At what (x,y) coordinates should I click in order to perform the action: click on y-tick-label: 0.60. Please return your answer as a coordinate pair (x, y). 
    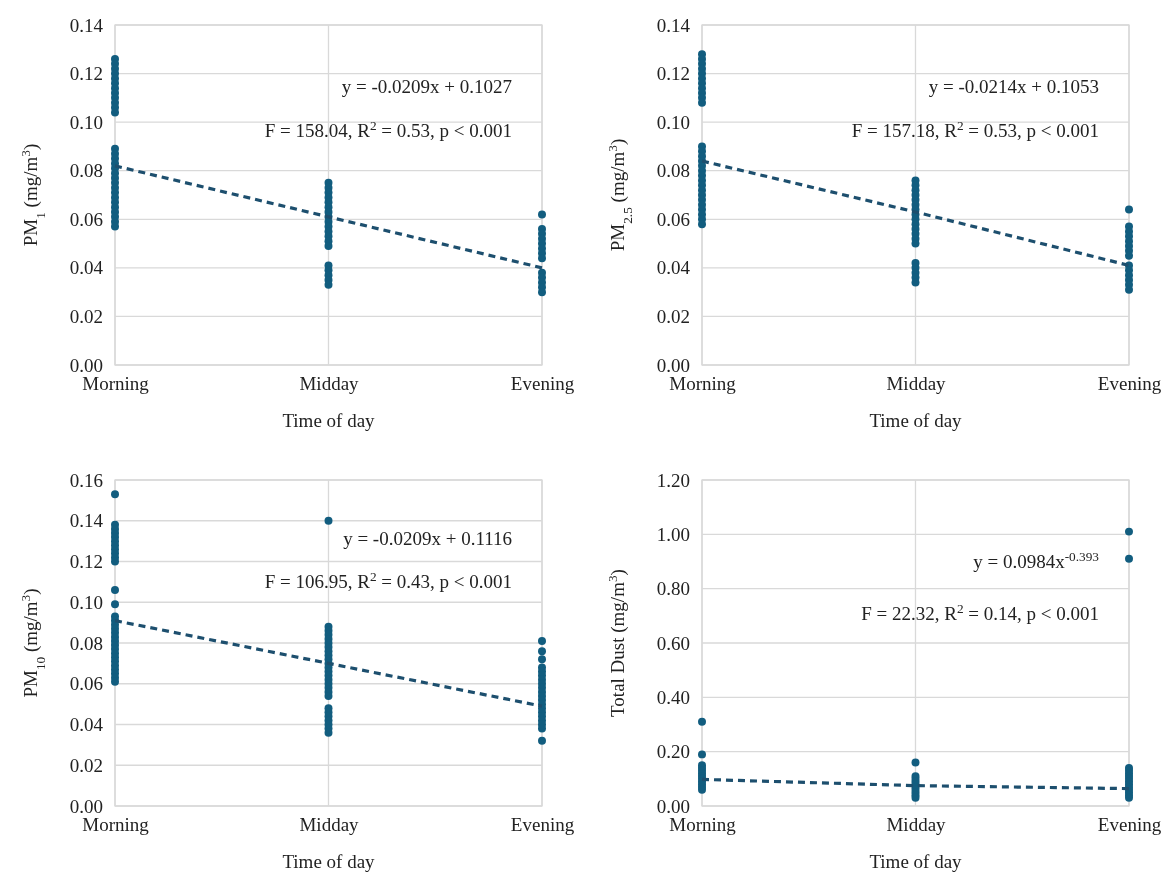
    Looking at the image, I should click on (673, 643).